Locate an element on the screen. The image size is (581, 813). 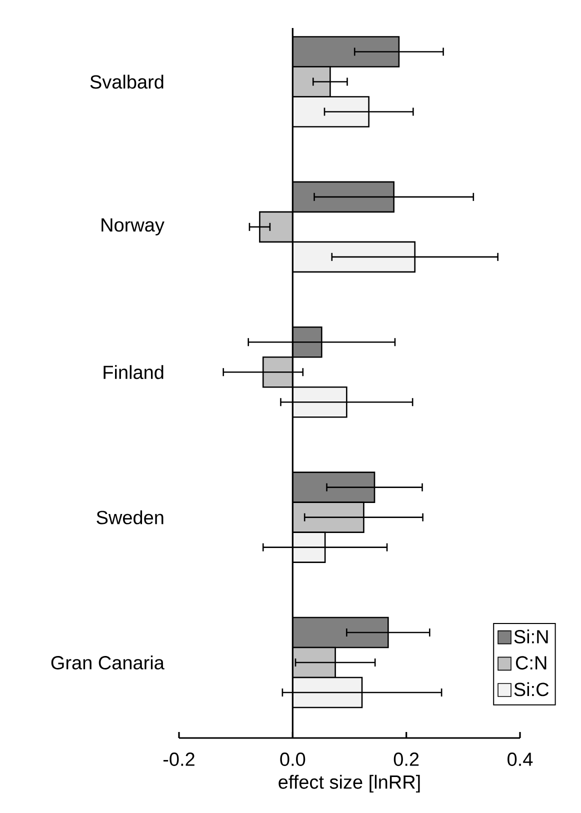
legend-label: C:N is located at coordinates (531, 663).